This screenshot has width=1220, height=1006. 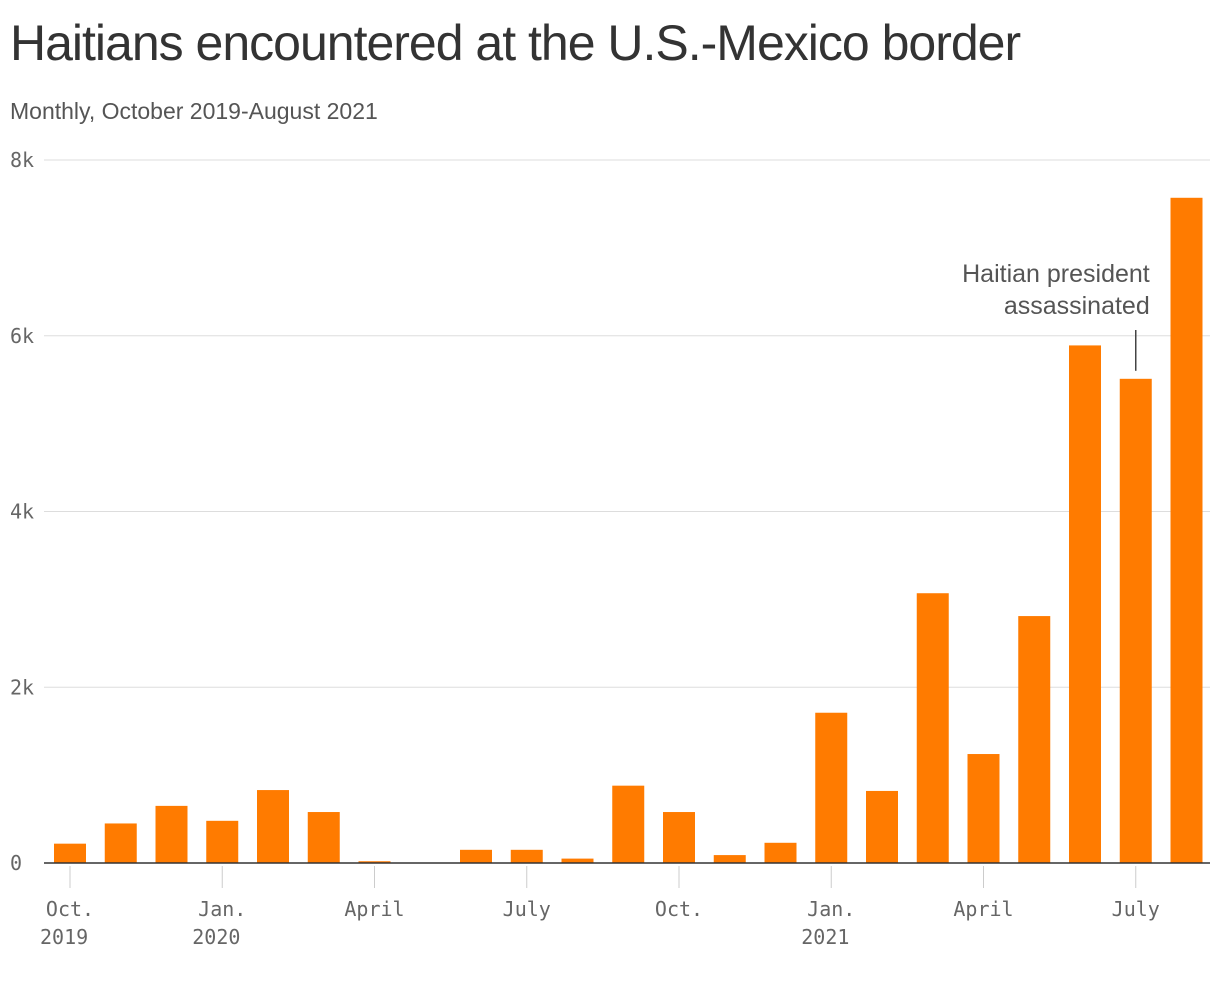 What do you see at coordinates (1056, 274) in the screenshot?
I see `annotation-text: Haitian president` at bounding box center [1056, 274].